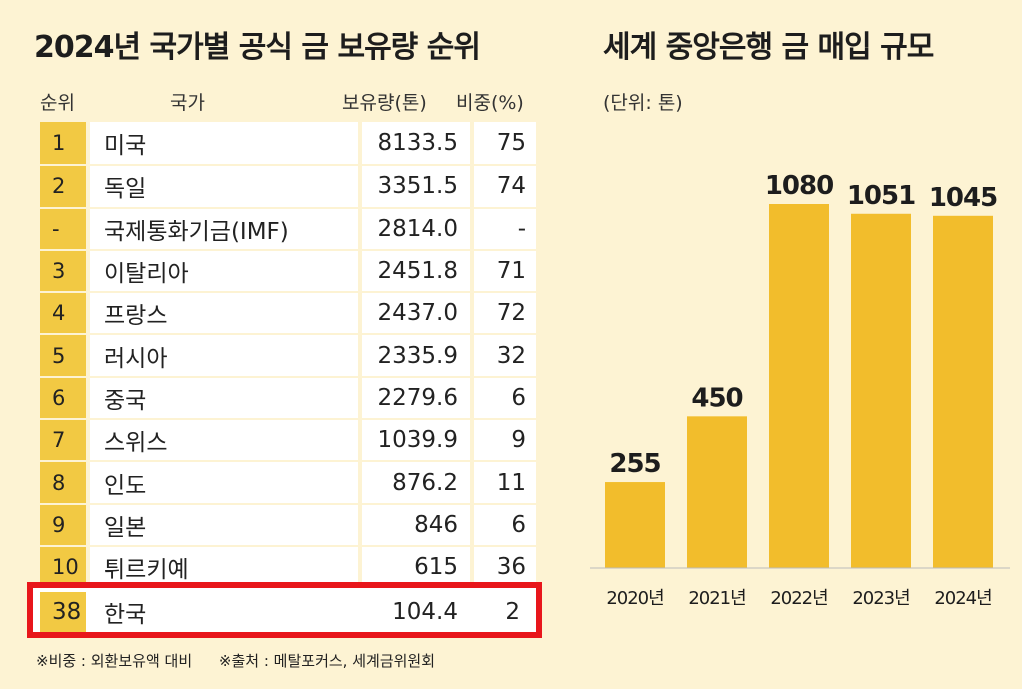  What do you see at coordinates (505, 185) in the screenshot?
I see `table-cell-share: 74` at bounding box center [505, 185].